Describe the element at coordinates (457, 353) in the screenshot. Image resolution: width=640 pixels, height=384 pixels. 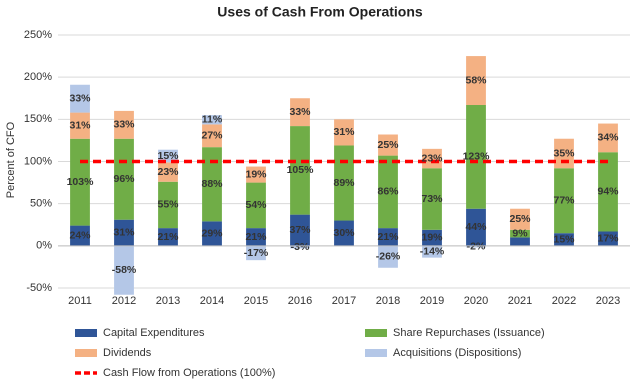
I see `legend-label: Acquisitions (Dispositions)` at that location.